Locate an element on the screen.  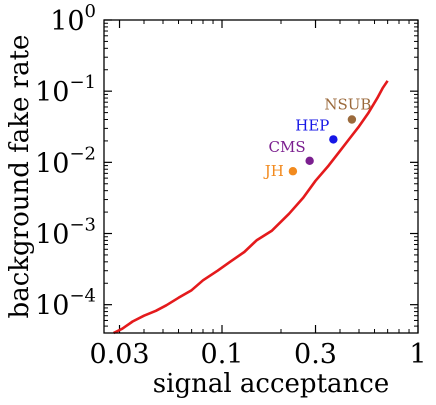
y-tick-label: 10⁰ is located at coordinates (73, 19).